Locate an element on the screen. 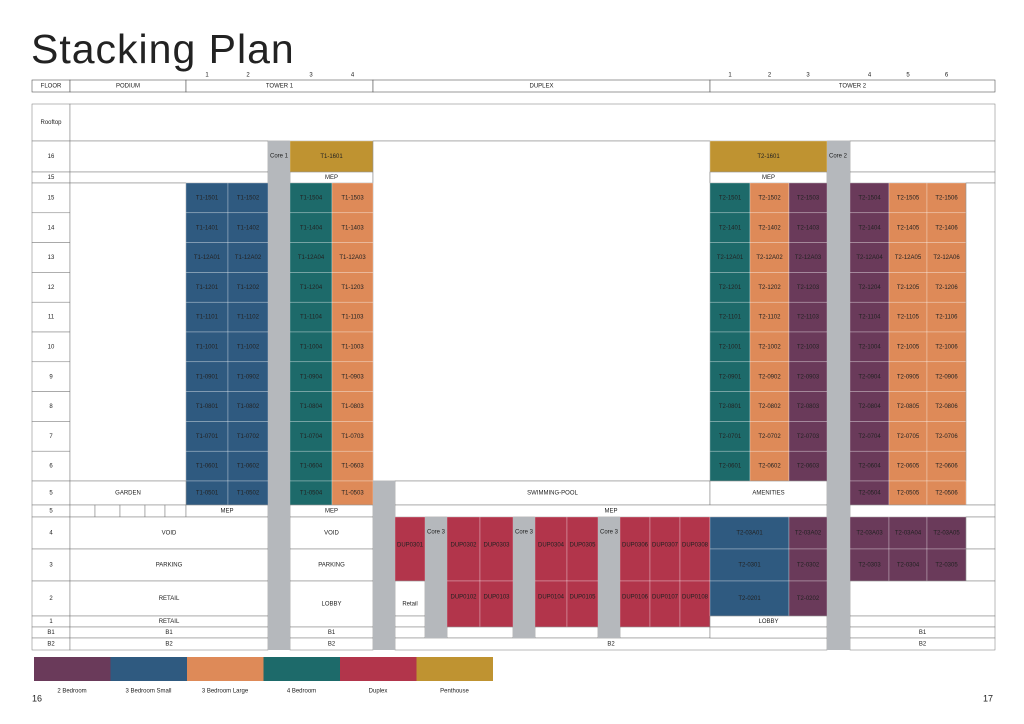  legend-label: 3 Bedroom Large is located at coordinates (225, 692).